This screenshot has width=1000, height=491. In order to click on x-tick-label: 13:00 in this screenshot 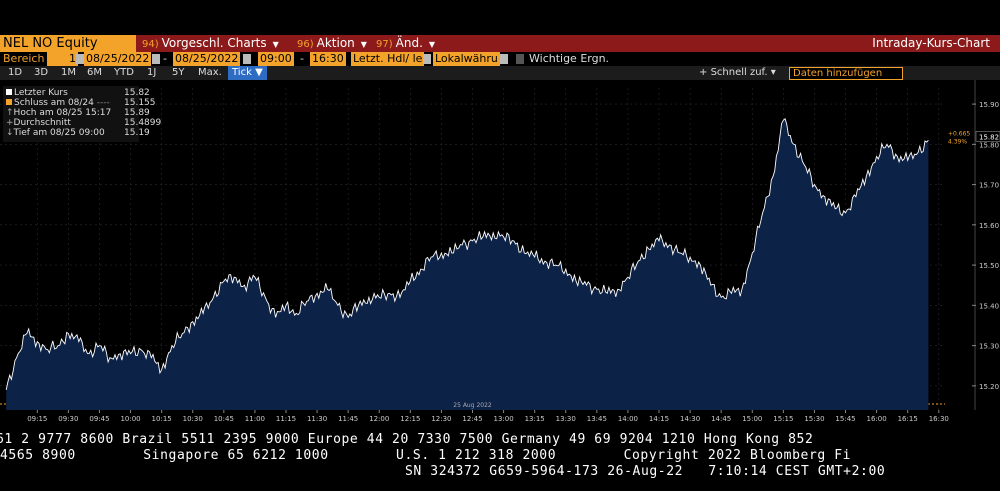, I will do `click(503, 419)`.